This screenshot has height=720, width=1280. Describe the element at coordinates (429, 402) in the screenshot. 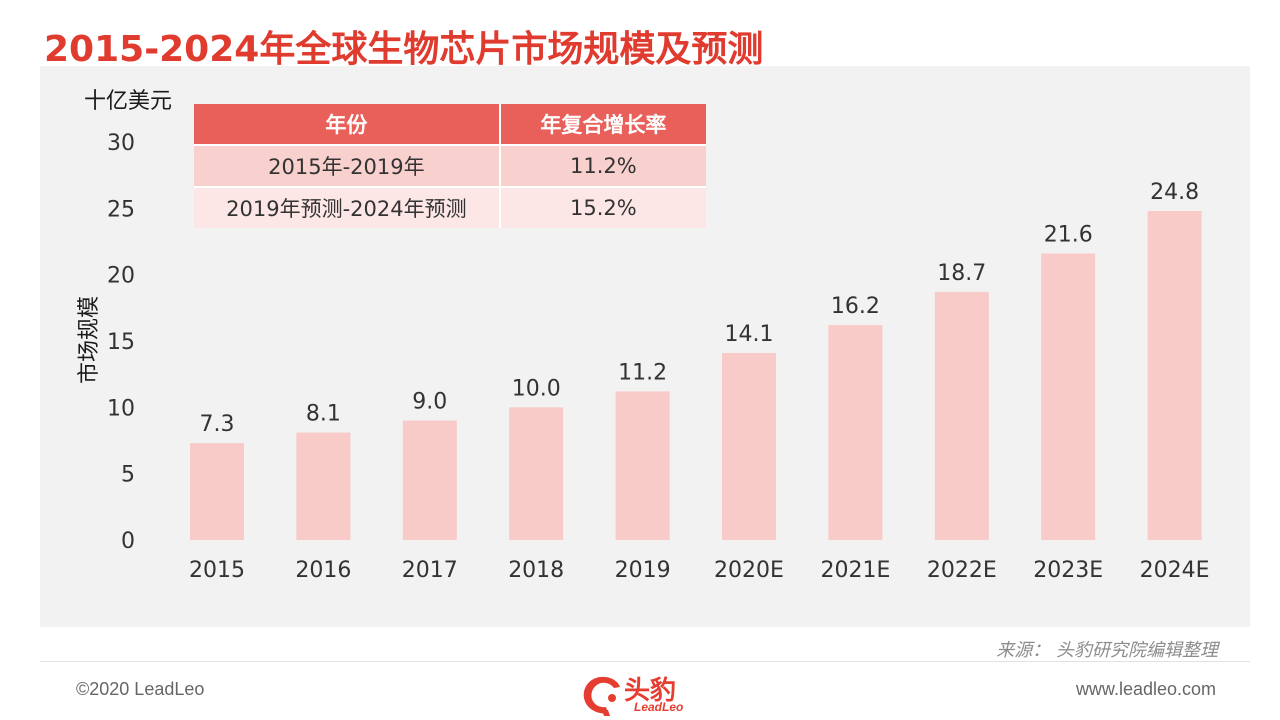

I see `data-label: 9.0` at that location.